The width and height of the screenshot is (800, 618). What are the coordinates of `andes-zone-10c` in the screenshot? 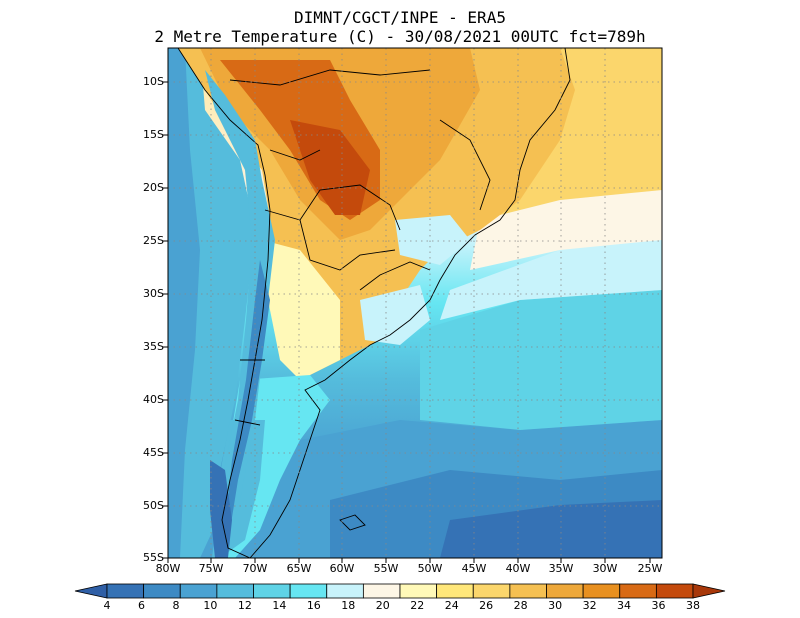 It's located at (247, 395).